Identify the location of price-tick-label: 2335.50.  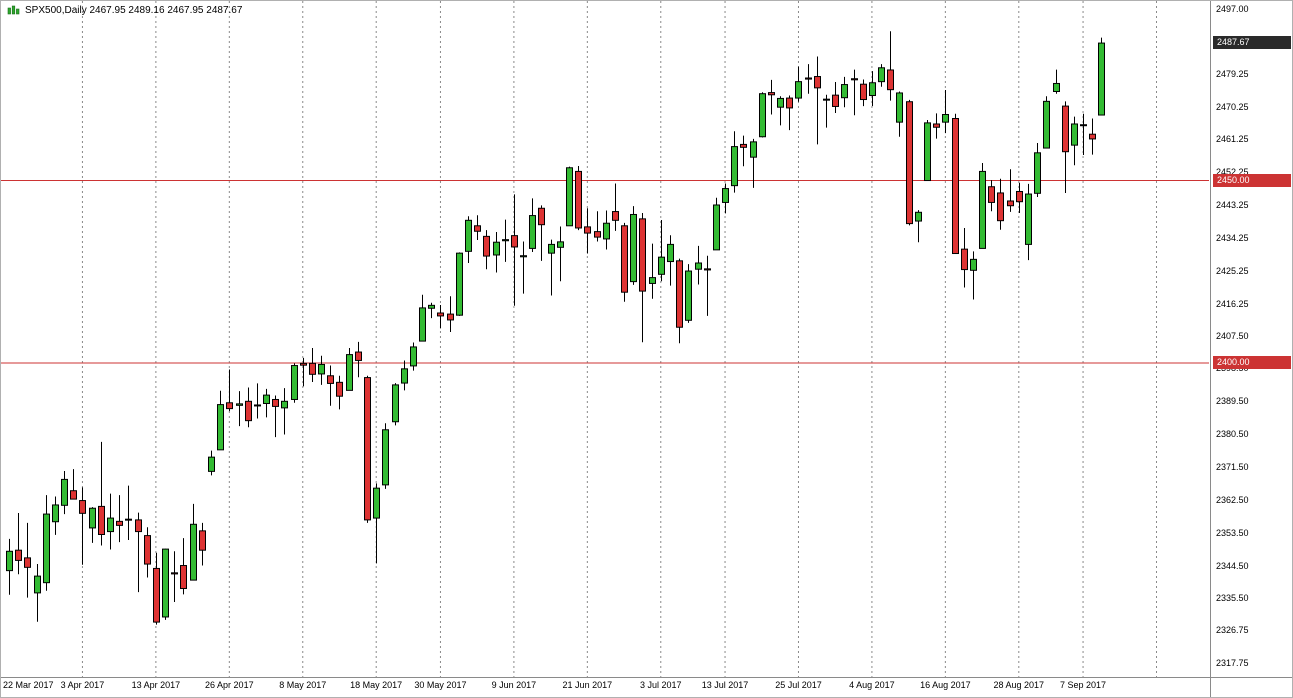
(1232, 598).